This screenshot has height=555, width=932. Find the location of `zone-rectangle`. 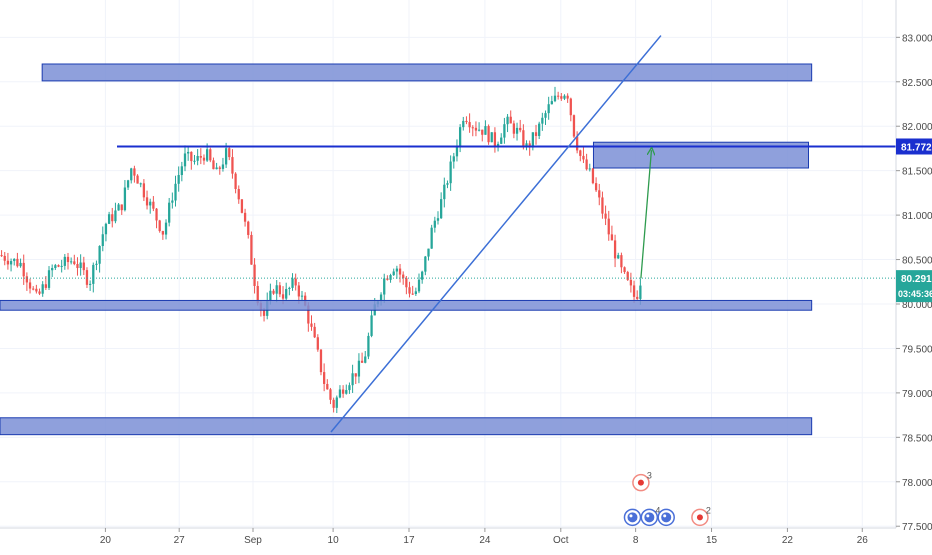

zone-rectangle is located at coordinates (406, 426).